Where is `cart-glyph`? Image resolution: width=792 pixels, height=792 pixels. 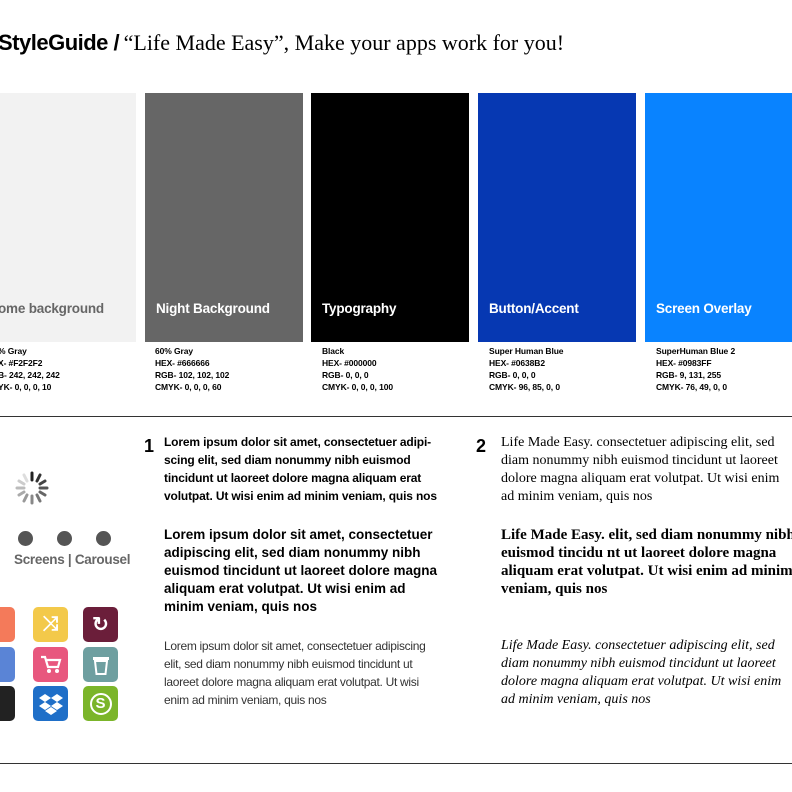
cart-glyph is located at coordinates (50, 664).